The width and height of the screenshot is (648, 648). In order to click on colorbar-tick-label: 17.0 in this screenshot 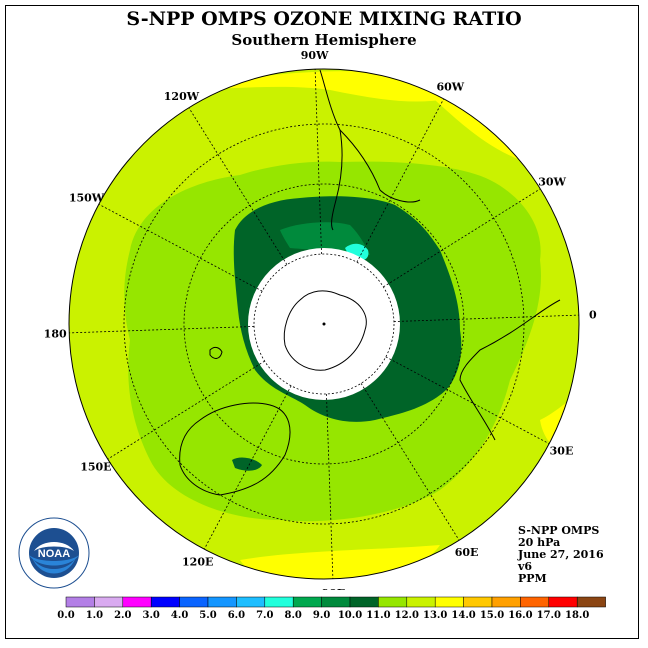, I will do `click(549, 615)`.